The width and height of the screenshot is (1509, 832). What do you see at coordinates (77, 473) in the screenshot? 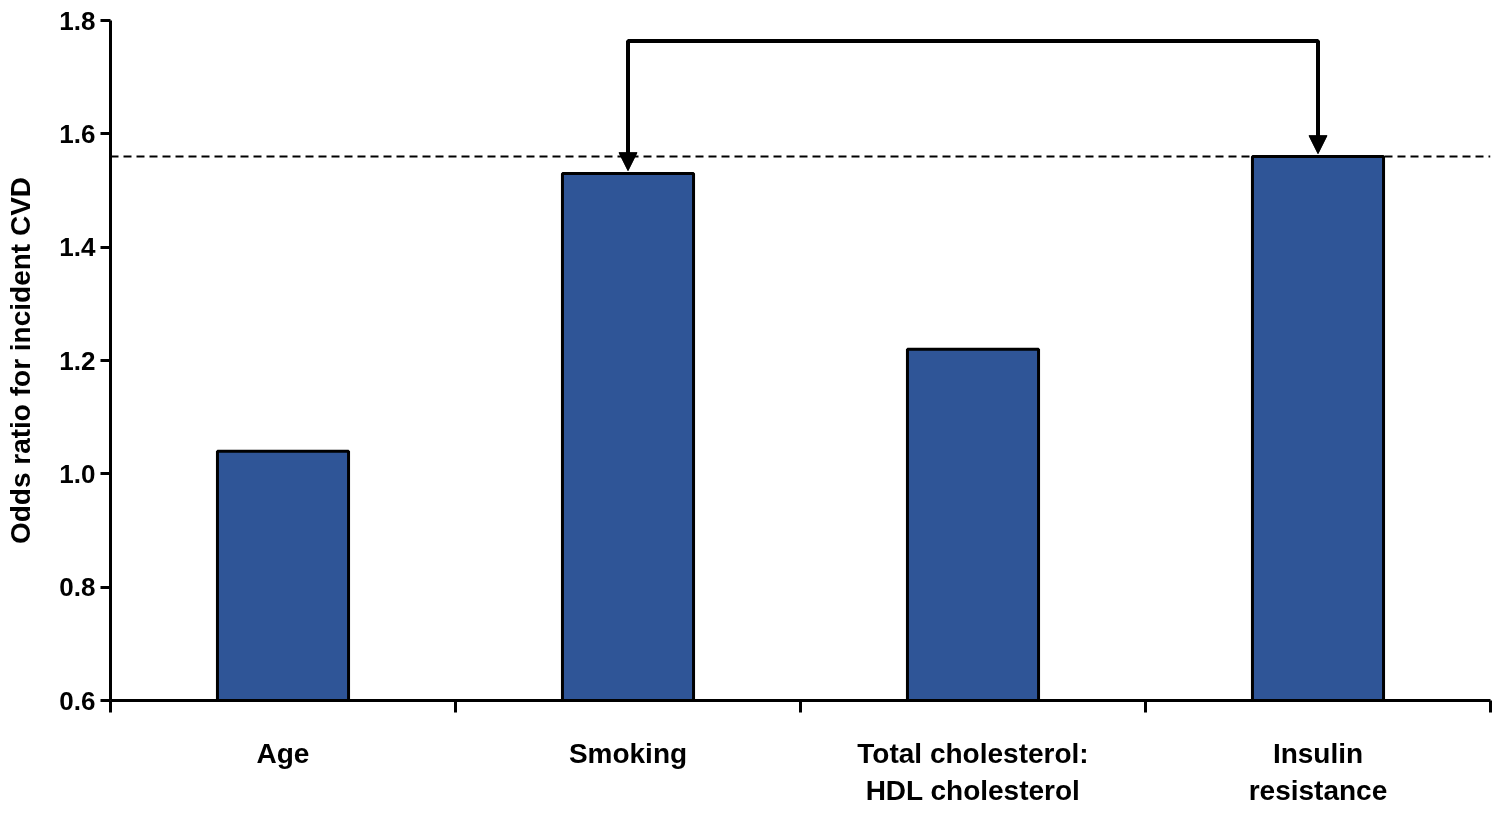
I see `y-tick-label: 1.0` at bounding box center [77, 473].